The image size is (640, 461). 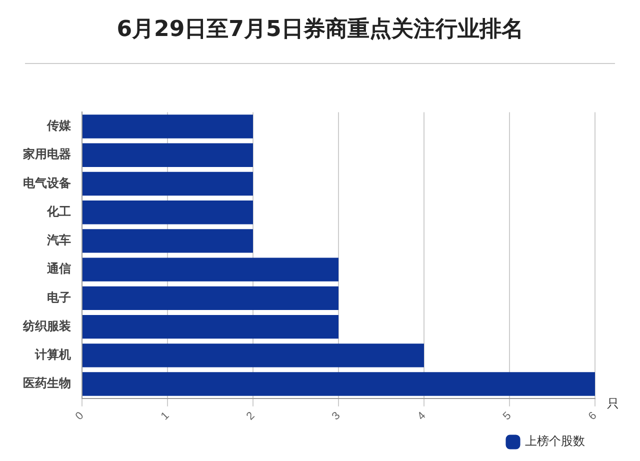 I want to click on y-tick-label: 计算机, so click(x=52, y=355).